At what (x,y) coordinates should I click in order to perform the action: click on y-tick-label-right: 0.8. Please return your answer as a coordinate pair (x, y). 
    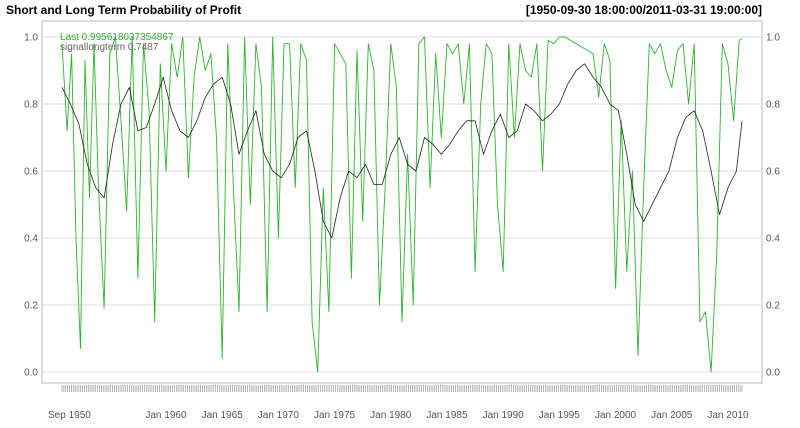
    Looking at the image, I should click on (773, 105).